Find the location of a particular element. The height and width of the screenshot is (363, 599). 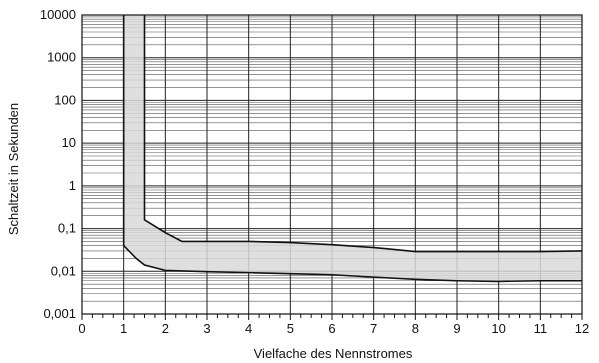

x-tick-label: 7 is located at coordinates (373, 328).